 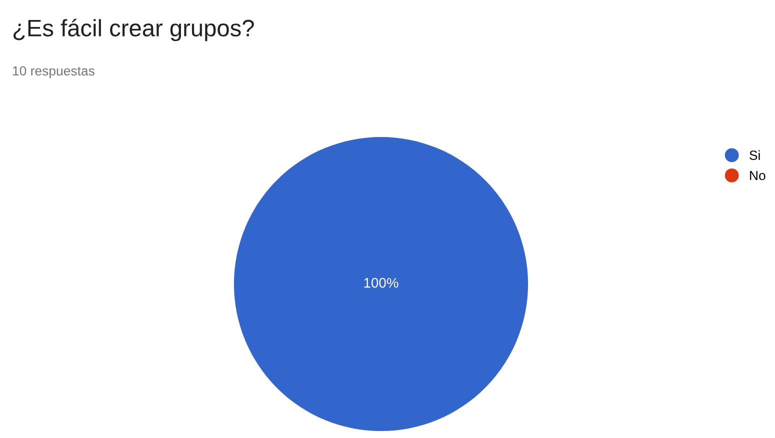 I want to click on text: 10 respuestas, so click(x=53, y=72).